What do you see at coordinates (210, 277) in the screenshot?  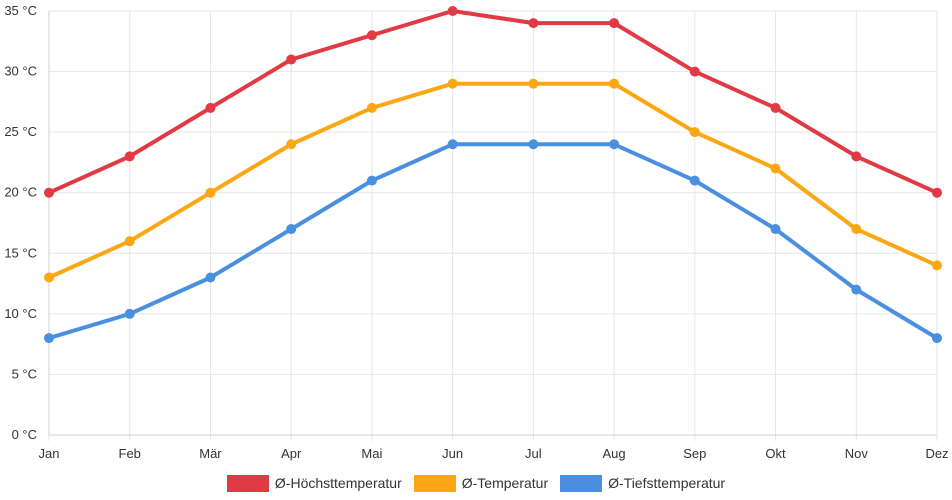 I see `point-low-Mär` at bounding box center [210, 277].